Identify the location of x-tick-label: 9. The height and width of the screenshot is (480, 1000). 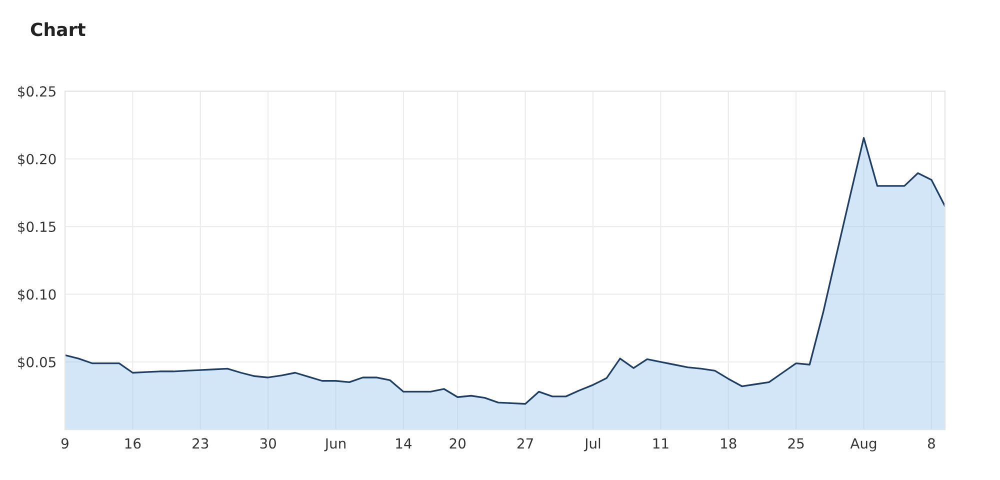
(64, 443).